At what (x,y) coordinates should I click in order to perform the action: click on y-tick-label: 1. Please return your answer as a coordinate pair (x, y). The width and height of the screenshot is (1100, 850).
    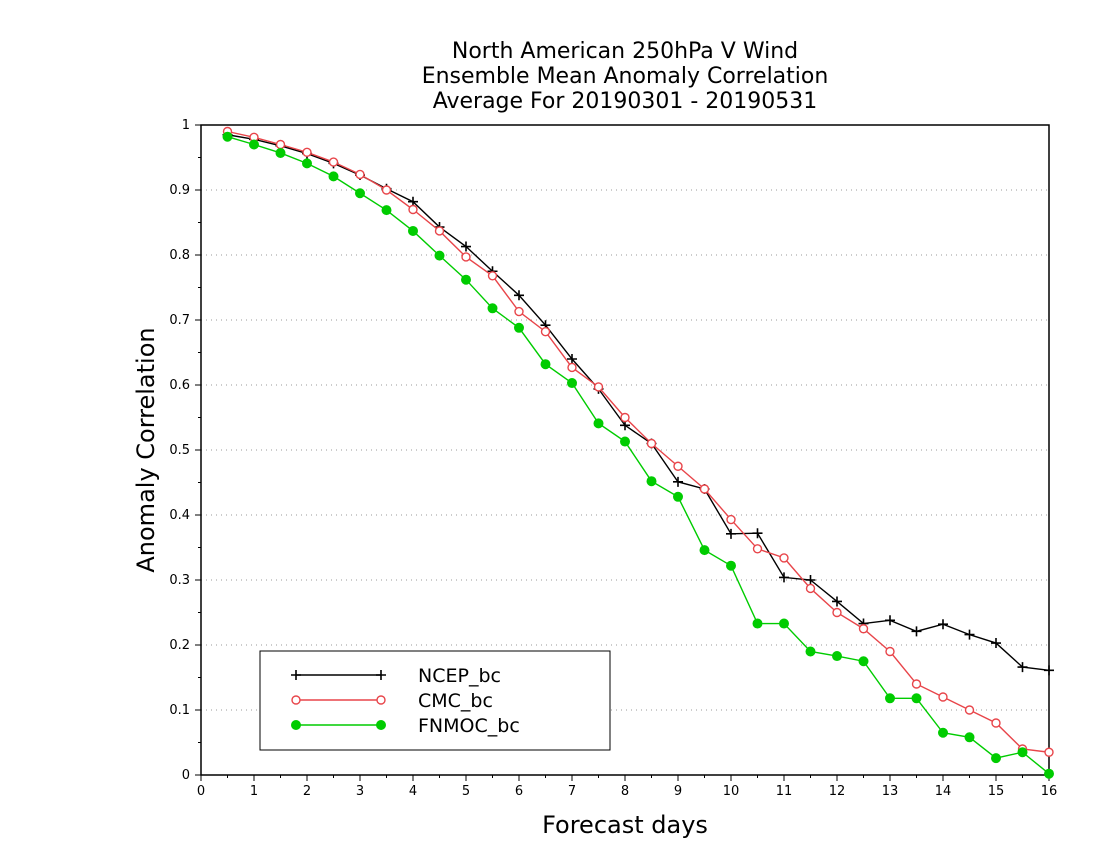
    Looking at the image, I should click on (186, 125).